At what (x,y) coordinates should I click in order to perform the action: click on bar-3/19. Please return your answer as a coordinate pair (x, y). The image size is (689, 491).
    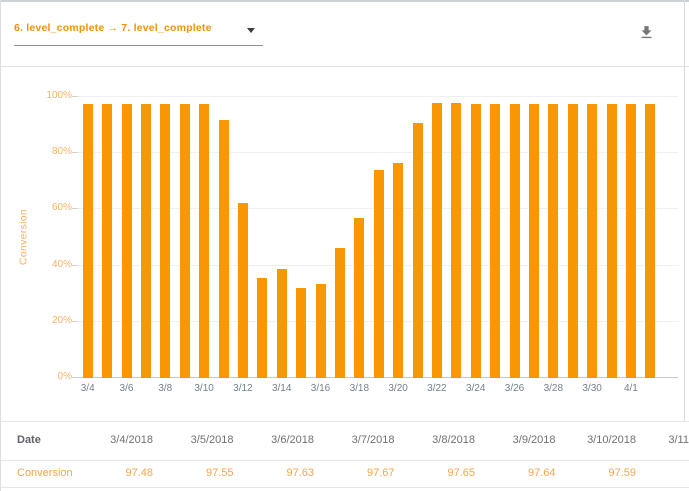
    Looking at the image, I should click on (378, 274).